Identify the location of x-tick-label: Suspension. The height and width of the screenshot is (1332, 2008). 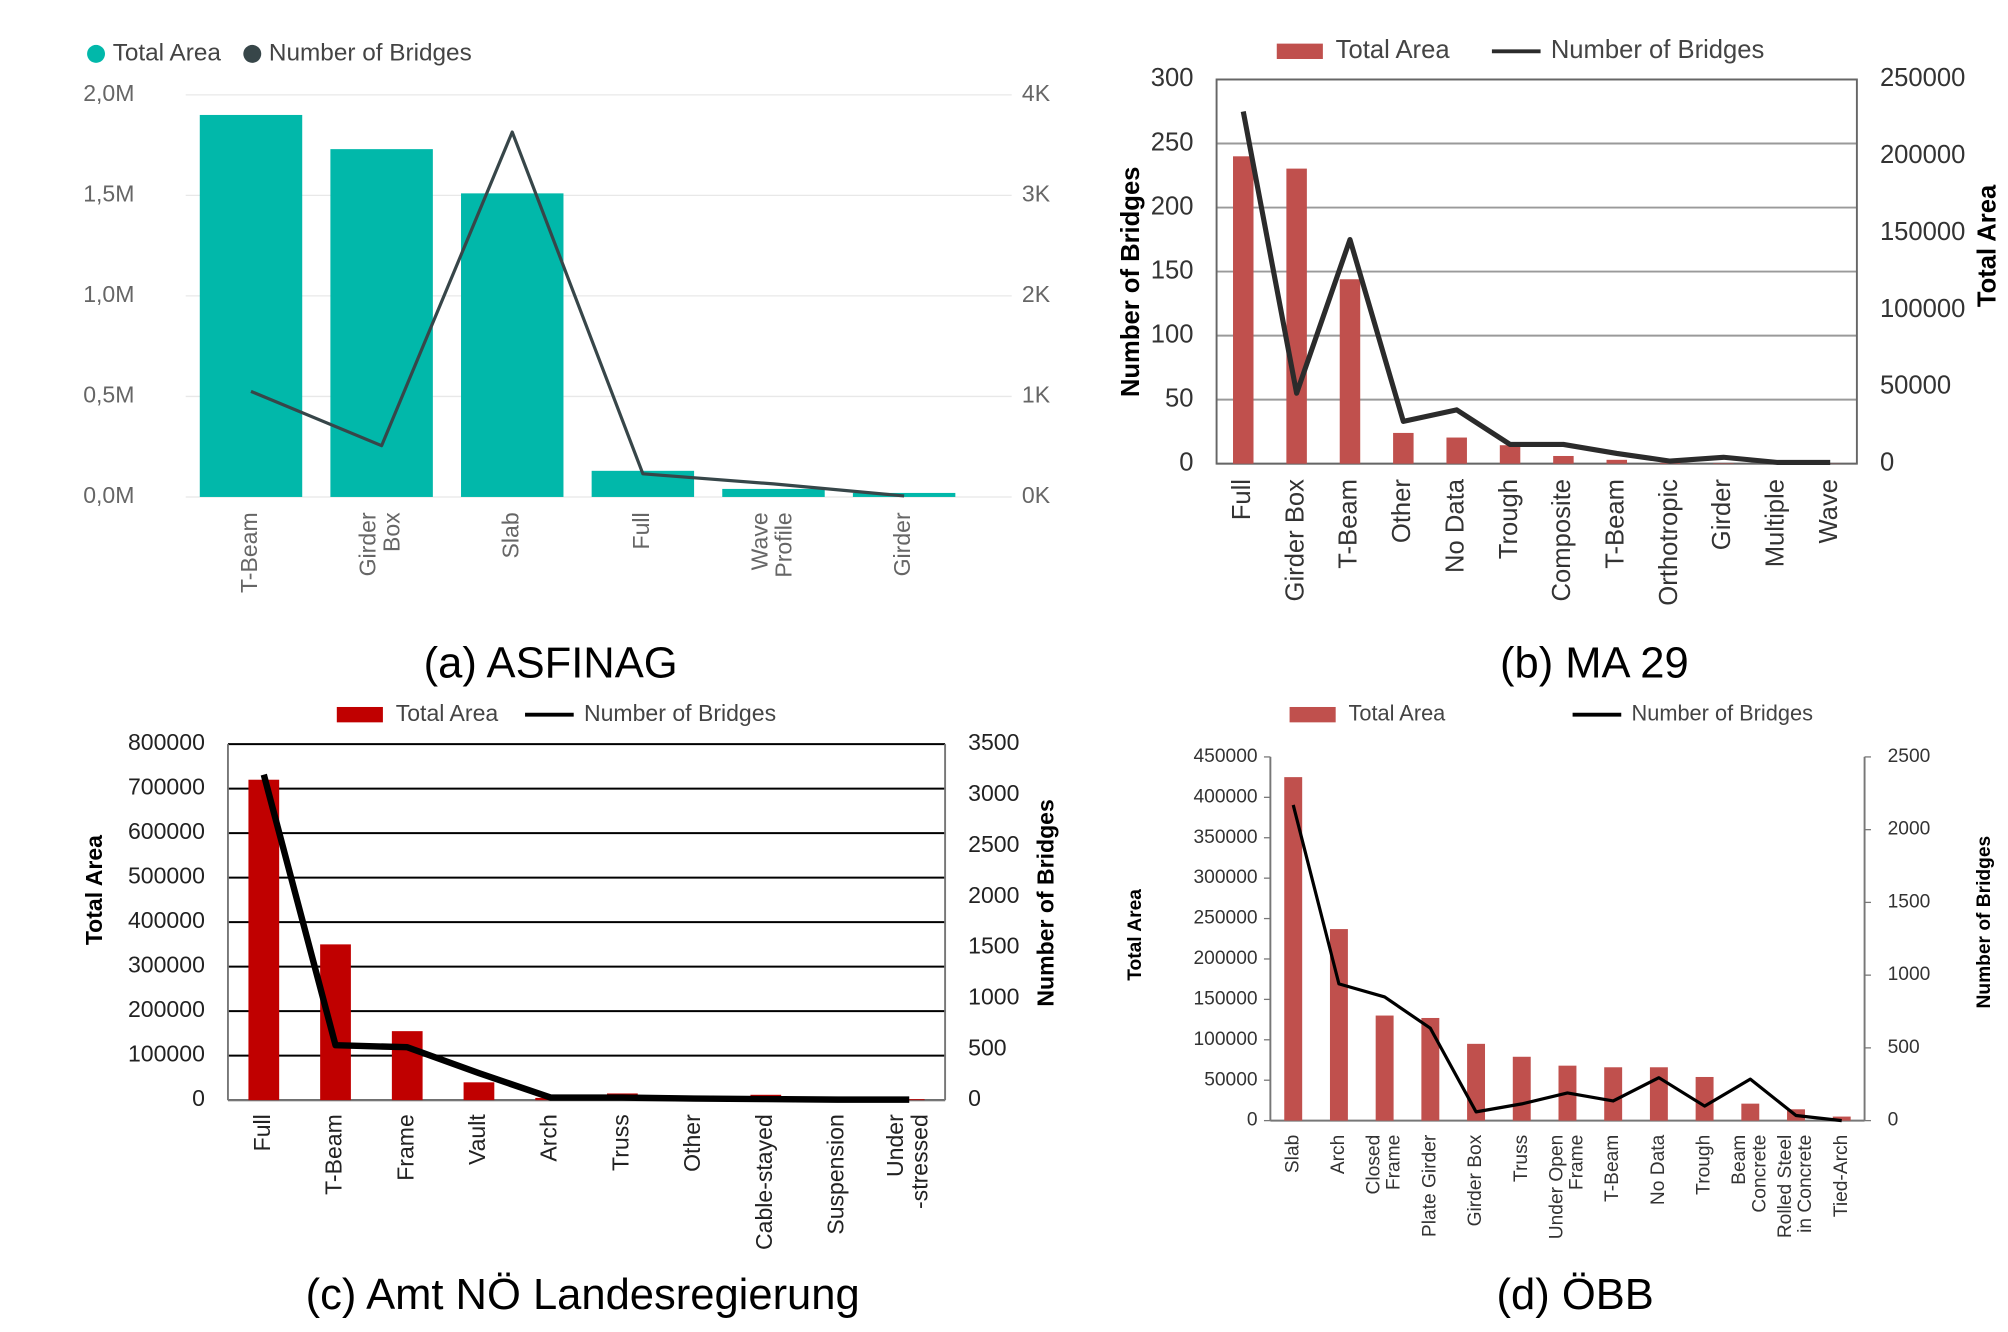
(836, 1174).